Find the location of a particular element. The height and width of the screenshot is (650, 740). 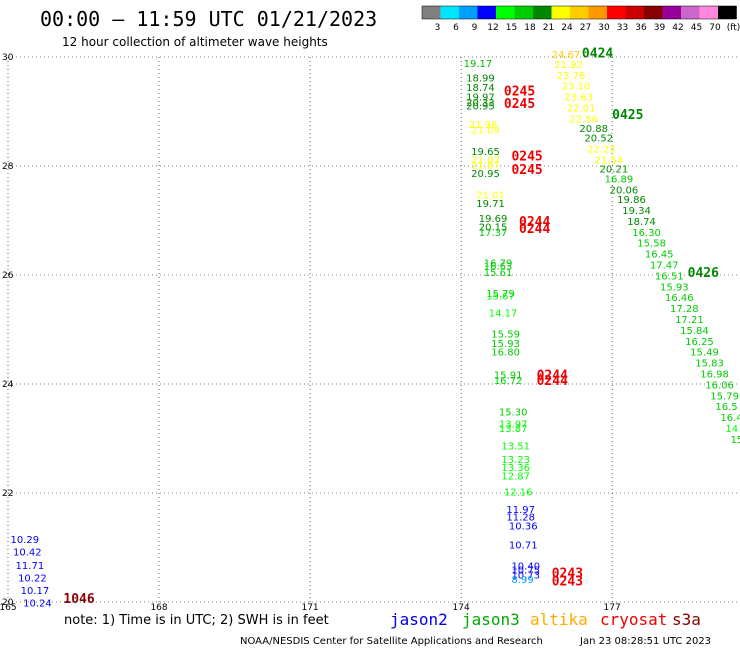

swh-value-label: 15.67 is located at coordinates (500, 297).